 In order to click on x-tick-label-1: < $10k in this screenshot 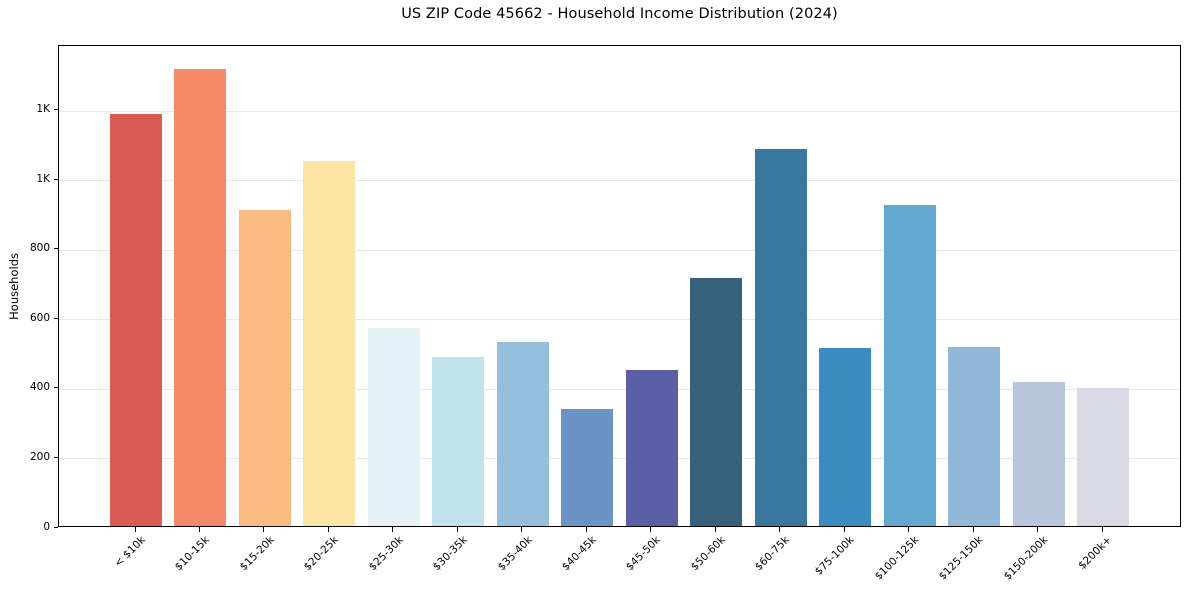, I will do `click(129, 552)`.